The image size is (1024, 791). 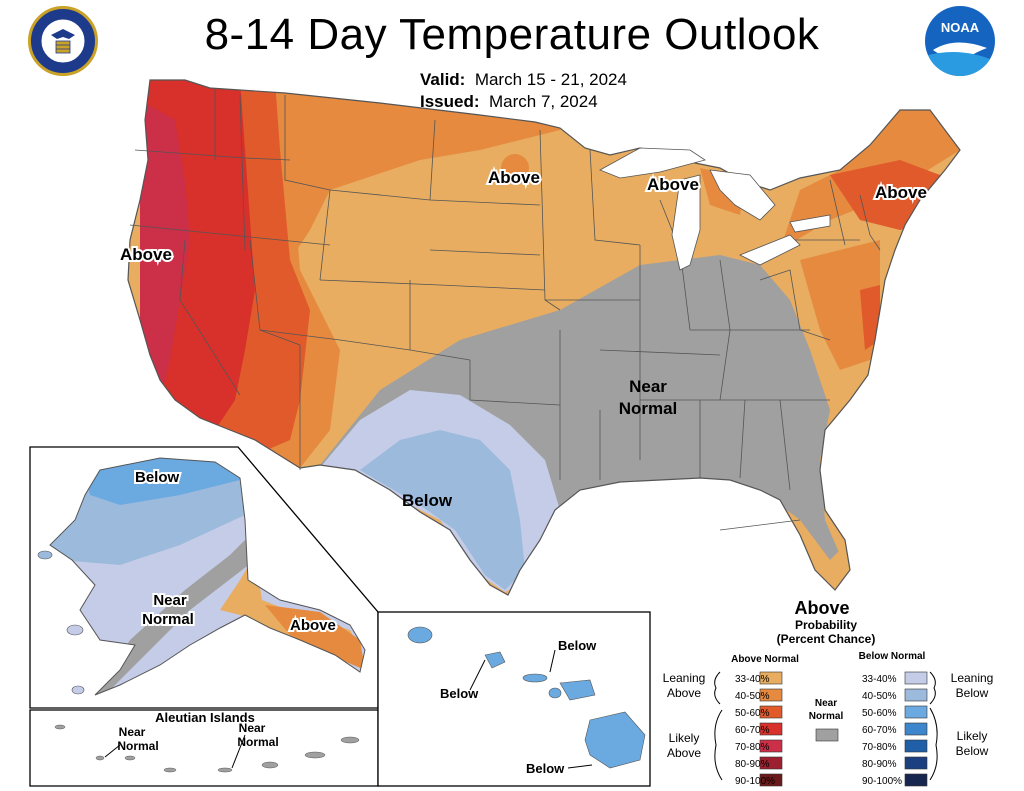 What do you see at coordinates (742, 195) in the screenshot?
I see `lake-huron` at bounding box center [742, 195].